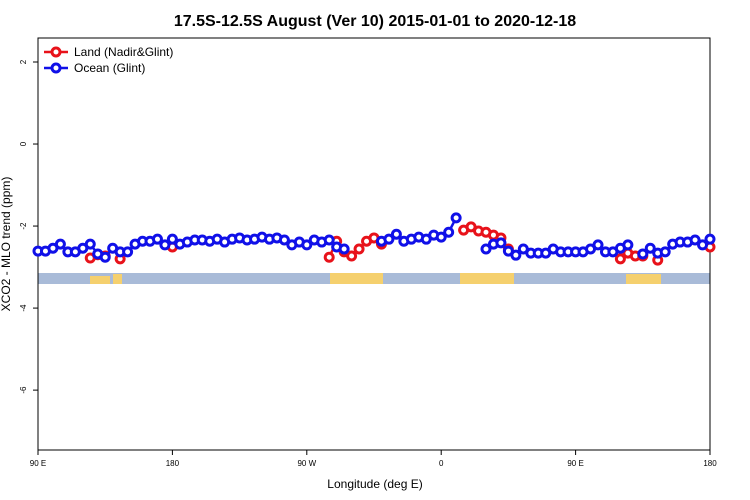 The image size is (750, 500). I want to click on y-tick-label: -4, so click(23, 308).